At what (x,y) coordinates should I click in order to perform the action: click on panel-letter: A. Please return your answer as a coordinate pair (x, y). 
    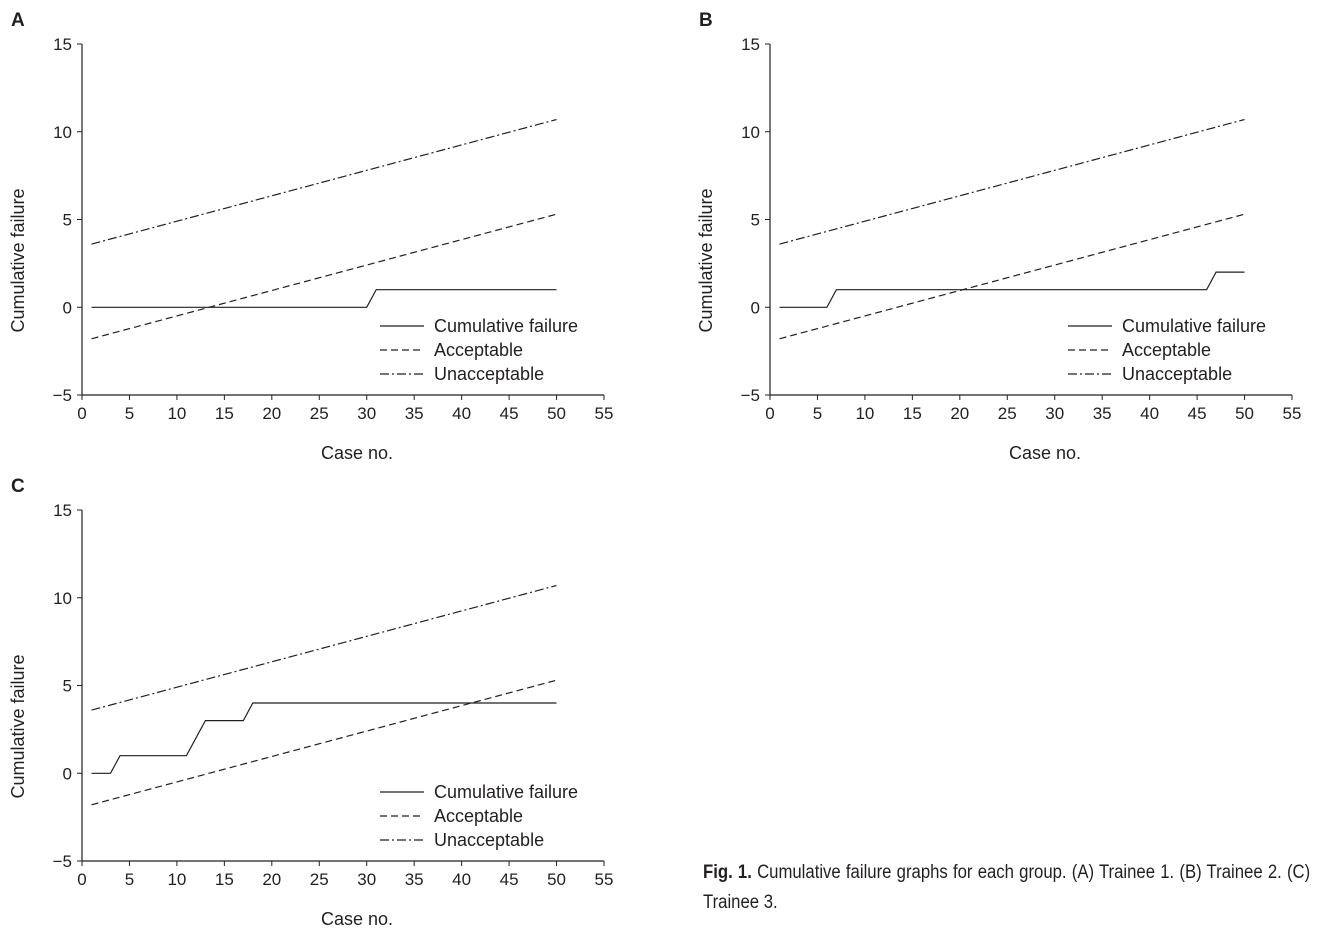
    Looking at the image, I should click on (18, 20).